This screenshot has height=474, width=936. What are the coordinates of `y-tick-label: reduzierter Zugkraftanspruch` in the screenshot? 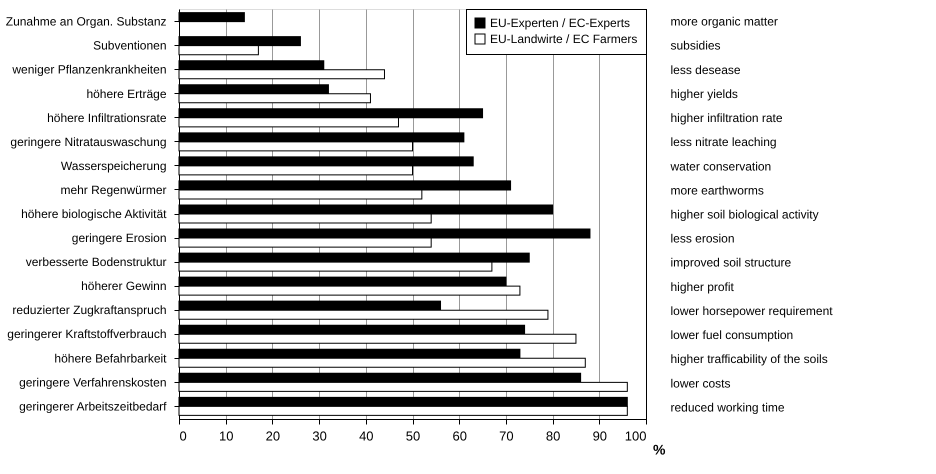 It's located at (89, 310).